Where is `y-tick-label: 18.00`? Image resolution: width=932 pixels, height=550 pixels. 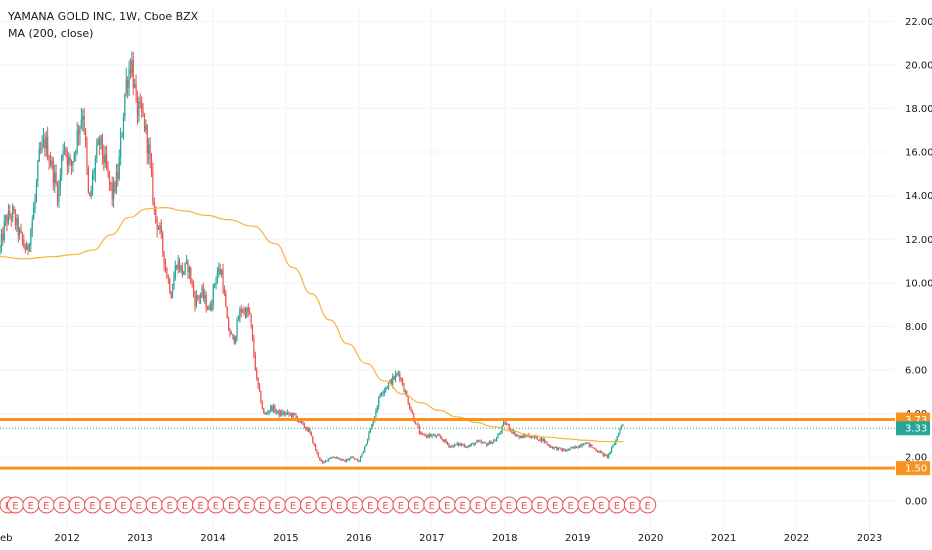
y-tick-label: 18.00 is located at coordinates (918, 109).